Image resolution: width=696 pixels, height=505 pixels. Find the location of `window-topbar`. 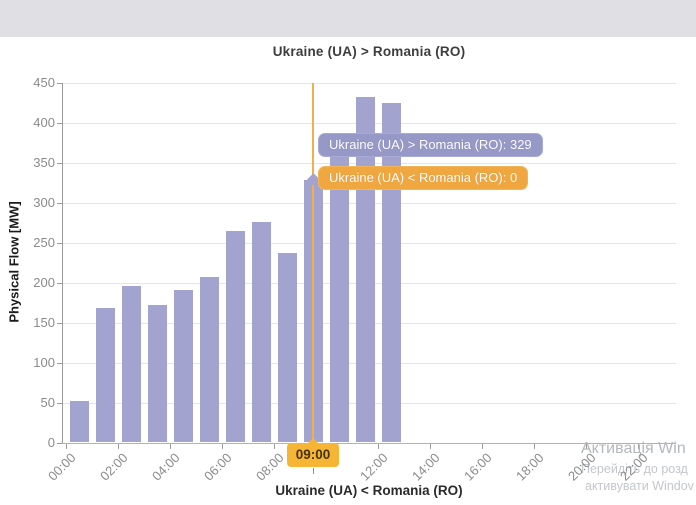

window-topbar is located at coordinates (348, 18).